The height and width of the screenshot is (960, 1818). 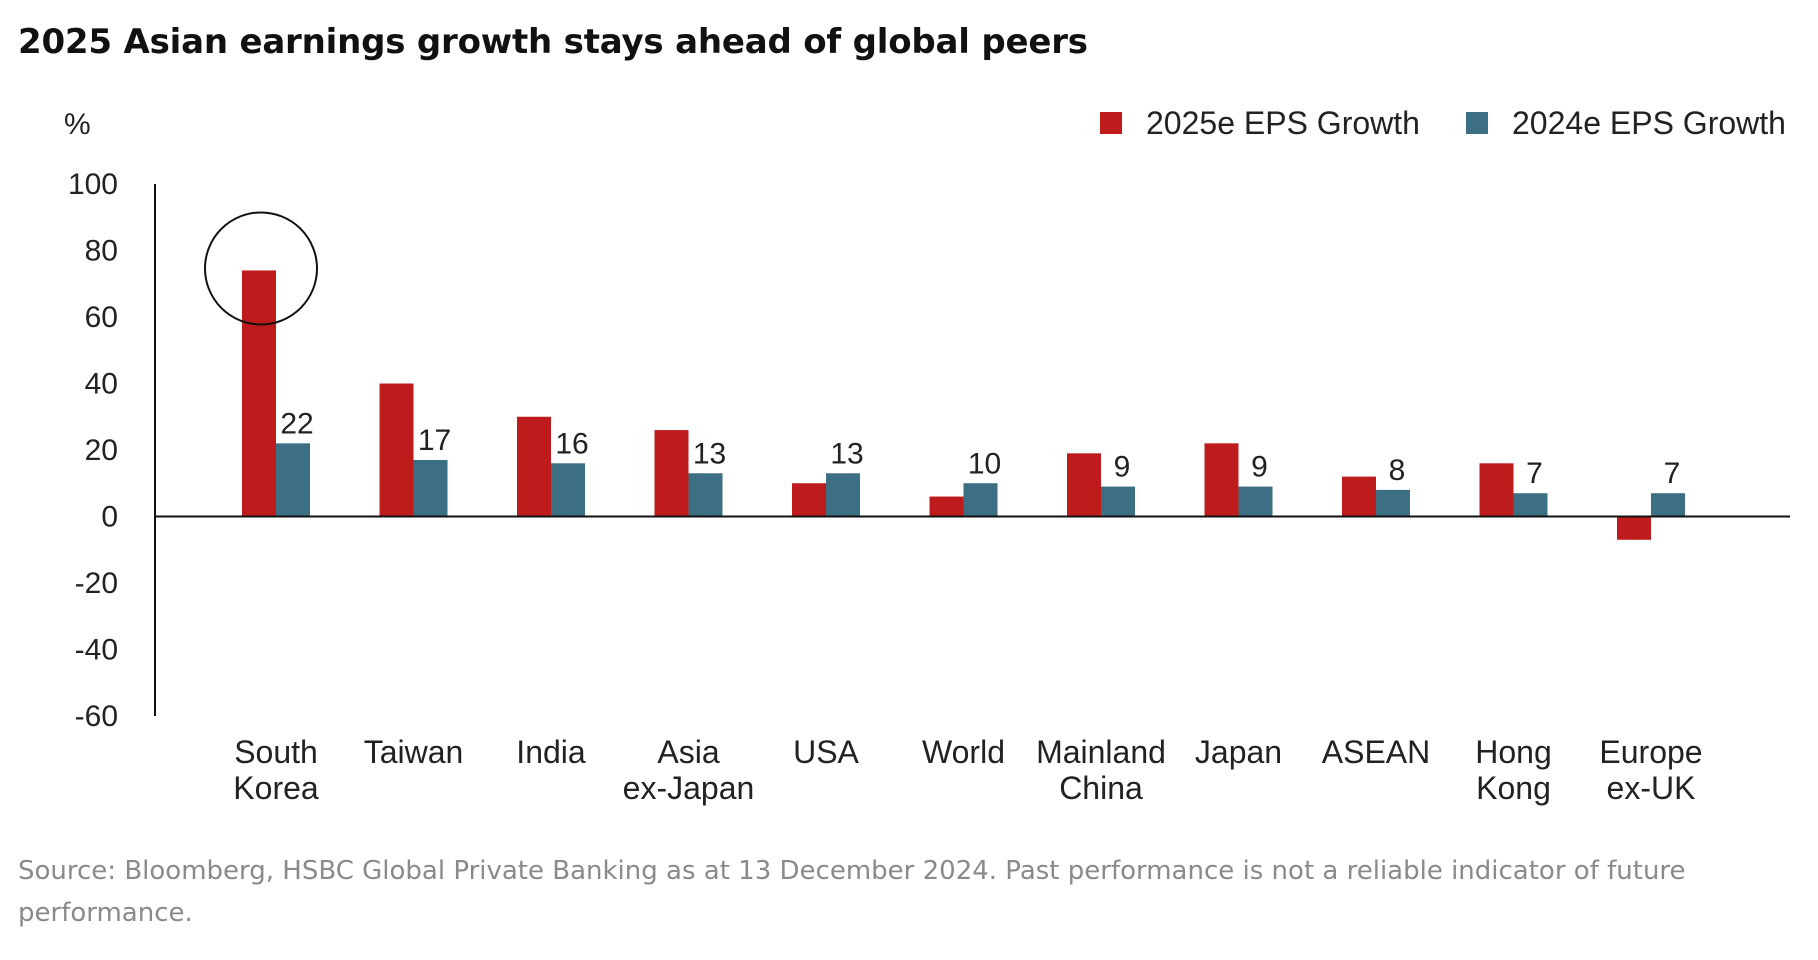 I want to click on category-label: Japan, so click(x=1238, y=752).